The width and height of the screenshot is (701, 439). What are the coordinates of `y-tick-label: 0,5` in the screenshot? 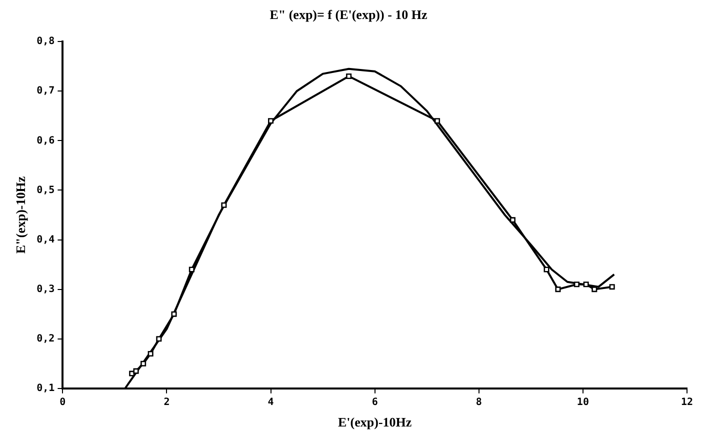 It's located at (45, 190).